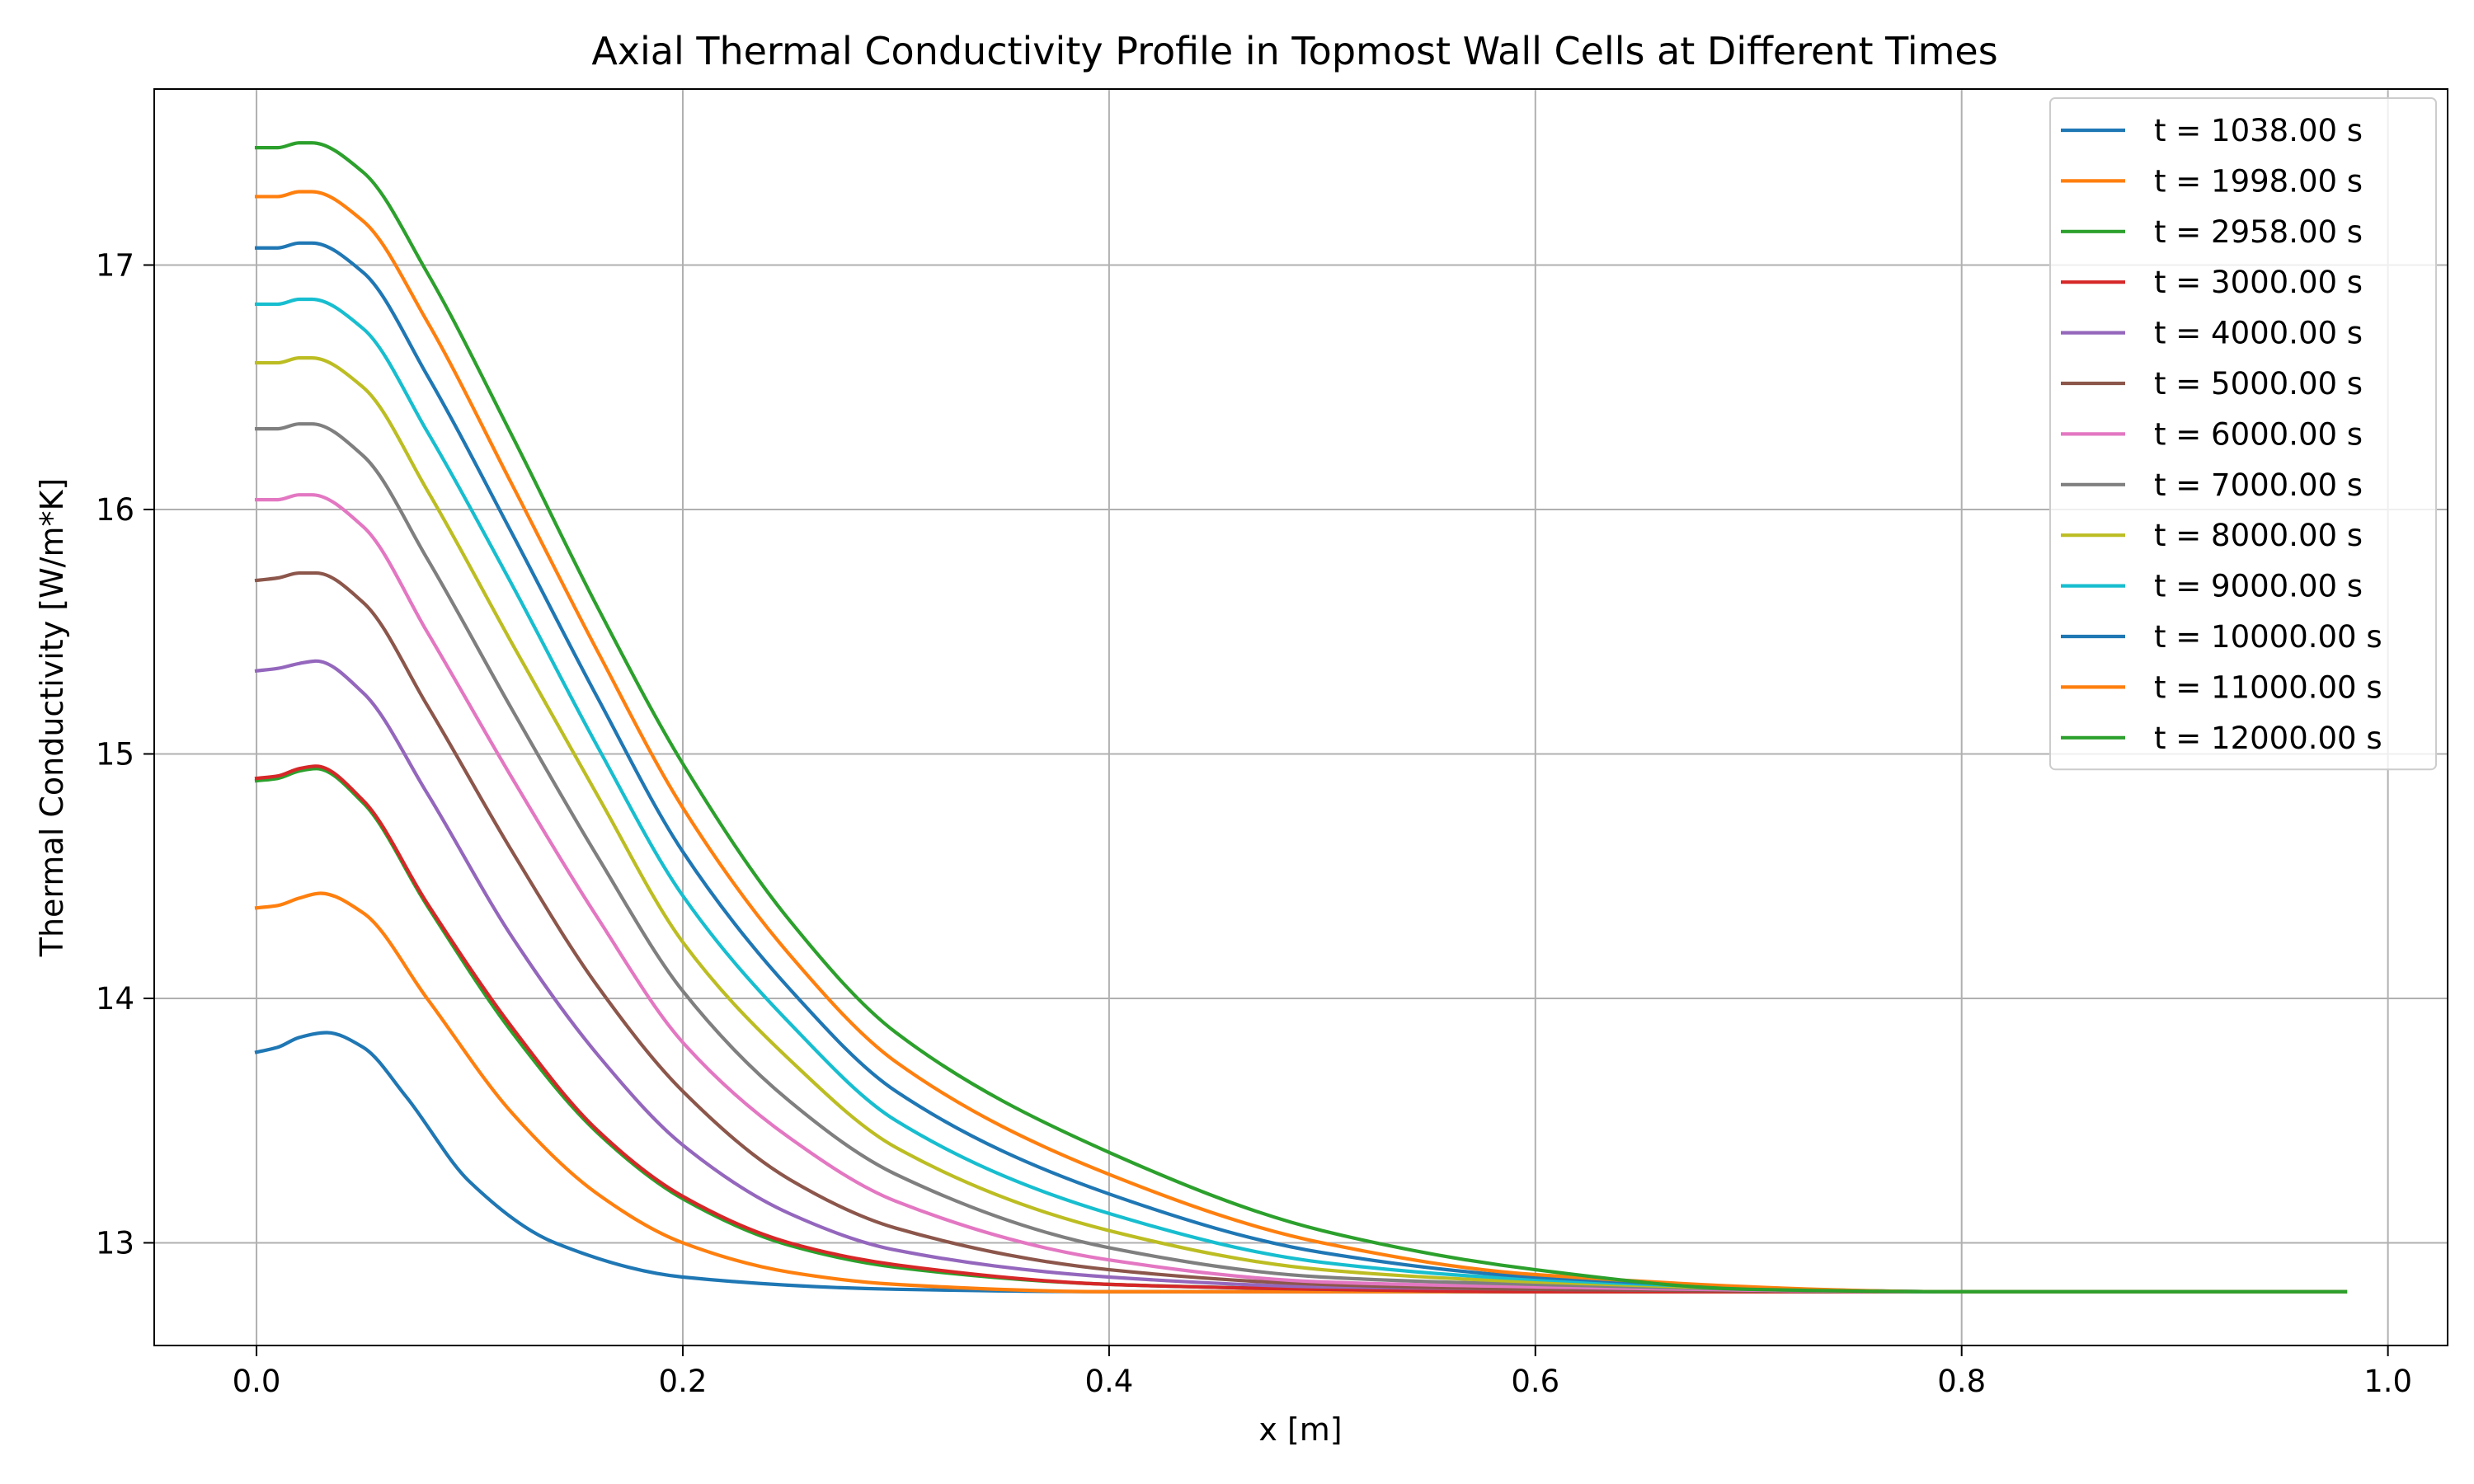 This screenshot has height=1484, width=2474. What do you see at coordinates (683, 1381) in the screenshot?
I see `x-tick-label: 0.2` at bounding box center [683, 1381].